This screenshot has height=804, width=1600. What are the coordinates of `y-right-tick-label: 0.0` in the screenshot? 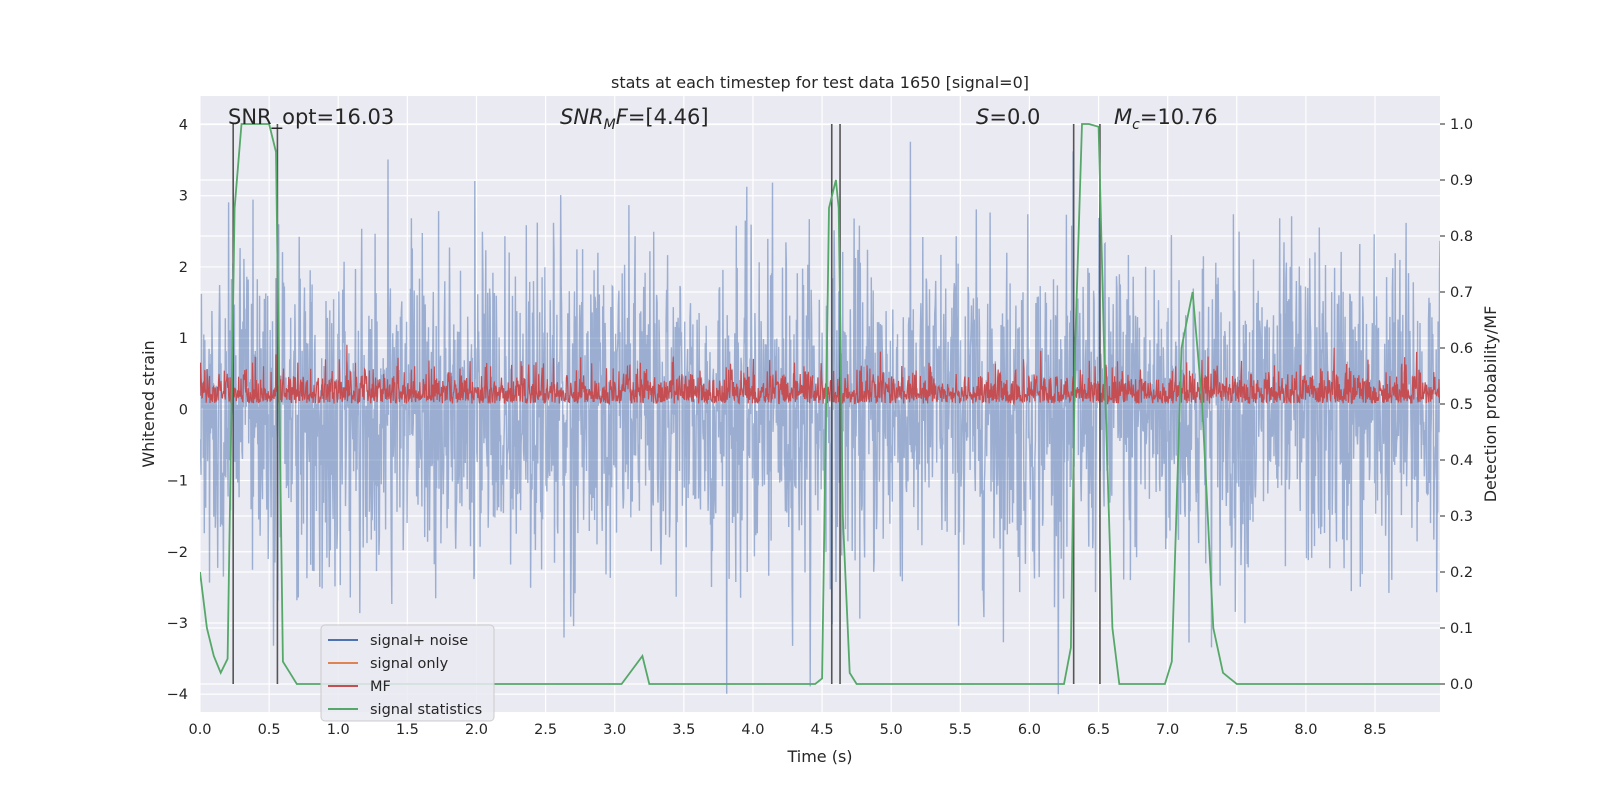 It's located at (1461, 685).